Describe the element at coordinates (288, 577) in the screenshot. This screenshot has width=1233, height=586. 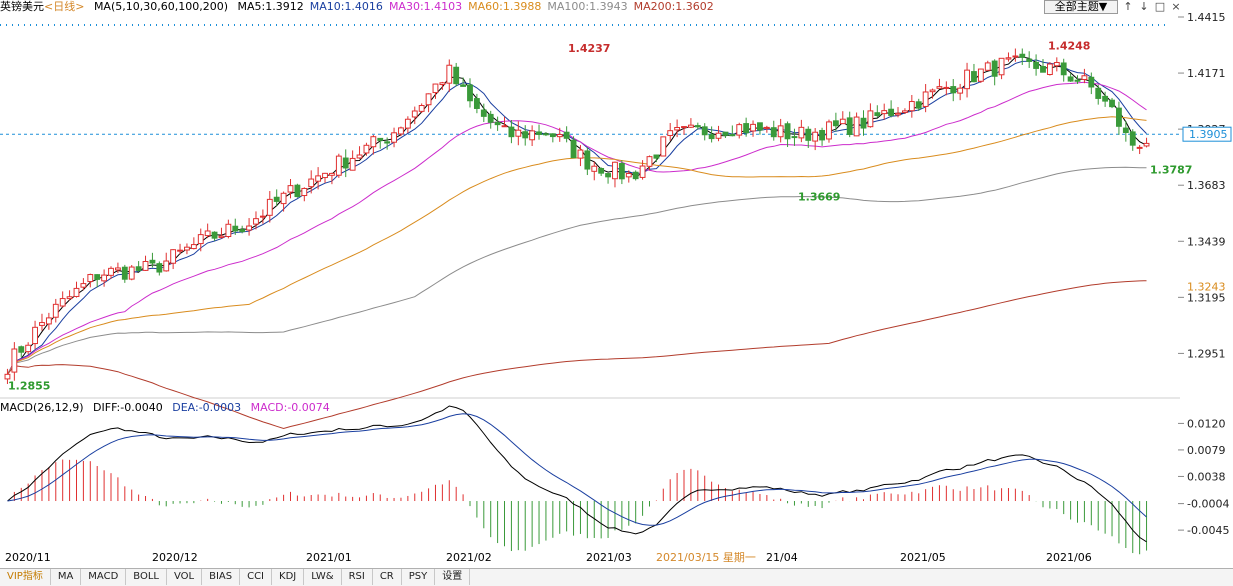
I see `indicator-tab: KDJ` at that location.